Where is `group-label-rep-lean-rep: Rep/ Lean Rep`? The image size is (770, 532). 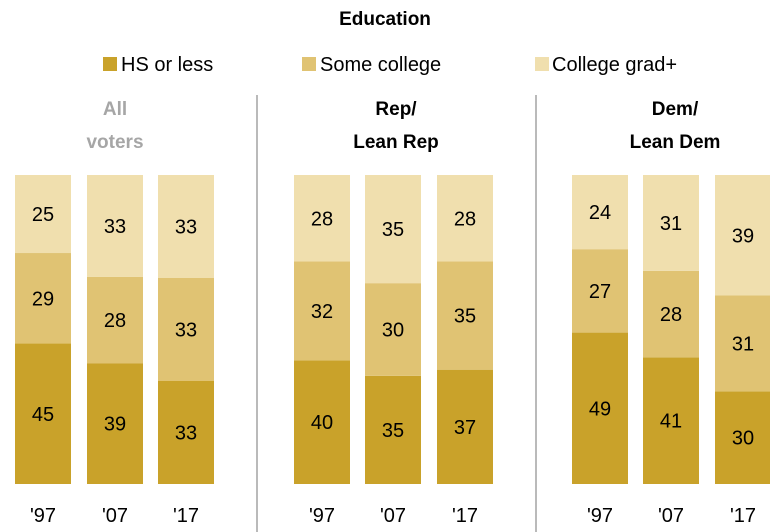 group-label-rep-lean-rep: Rep/ Lean Rep is located at coordinates (396, 126).